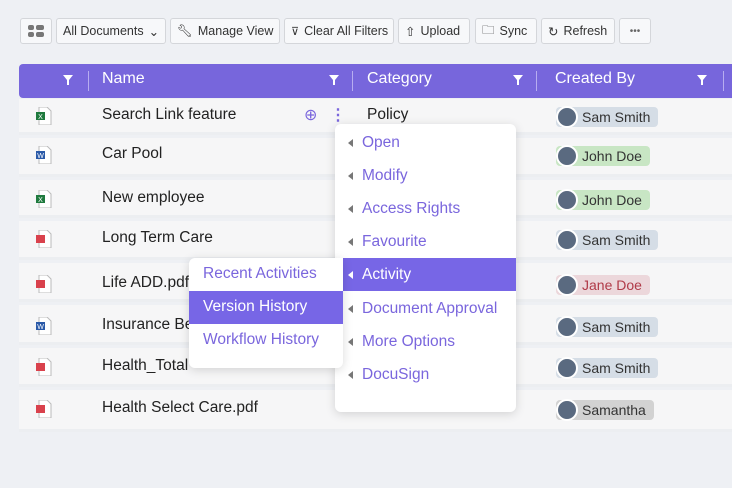  What do you see at coordinates (154, 31) in the screenshot?
I see `chevron-down-icon: ⌄` at bounding box center [154, 31].